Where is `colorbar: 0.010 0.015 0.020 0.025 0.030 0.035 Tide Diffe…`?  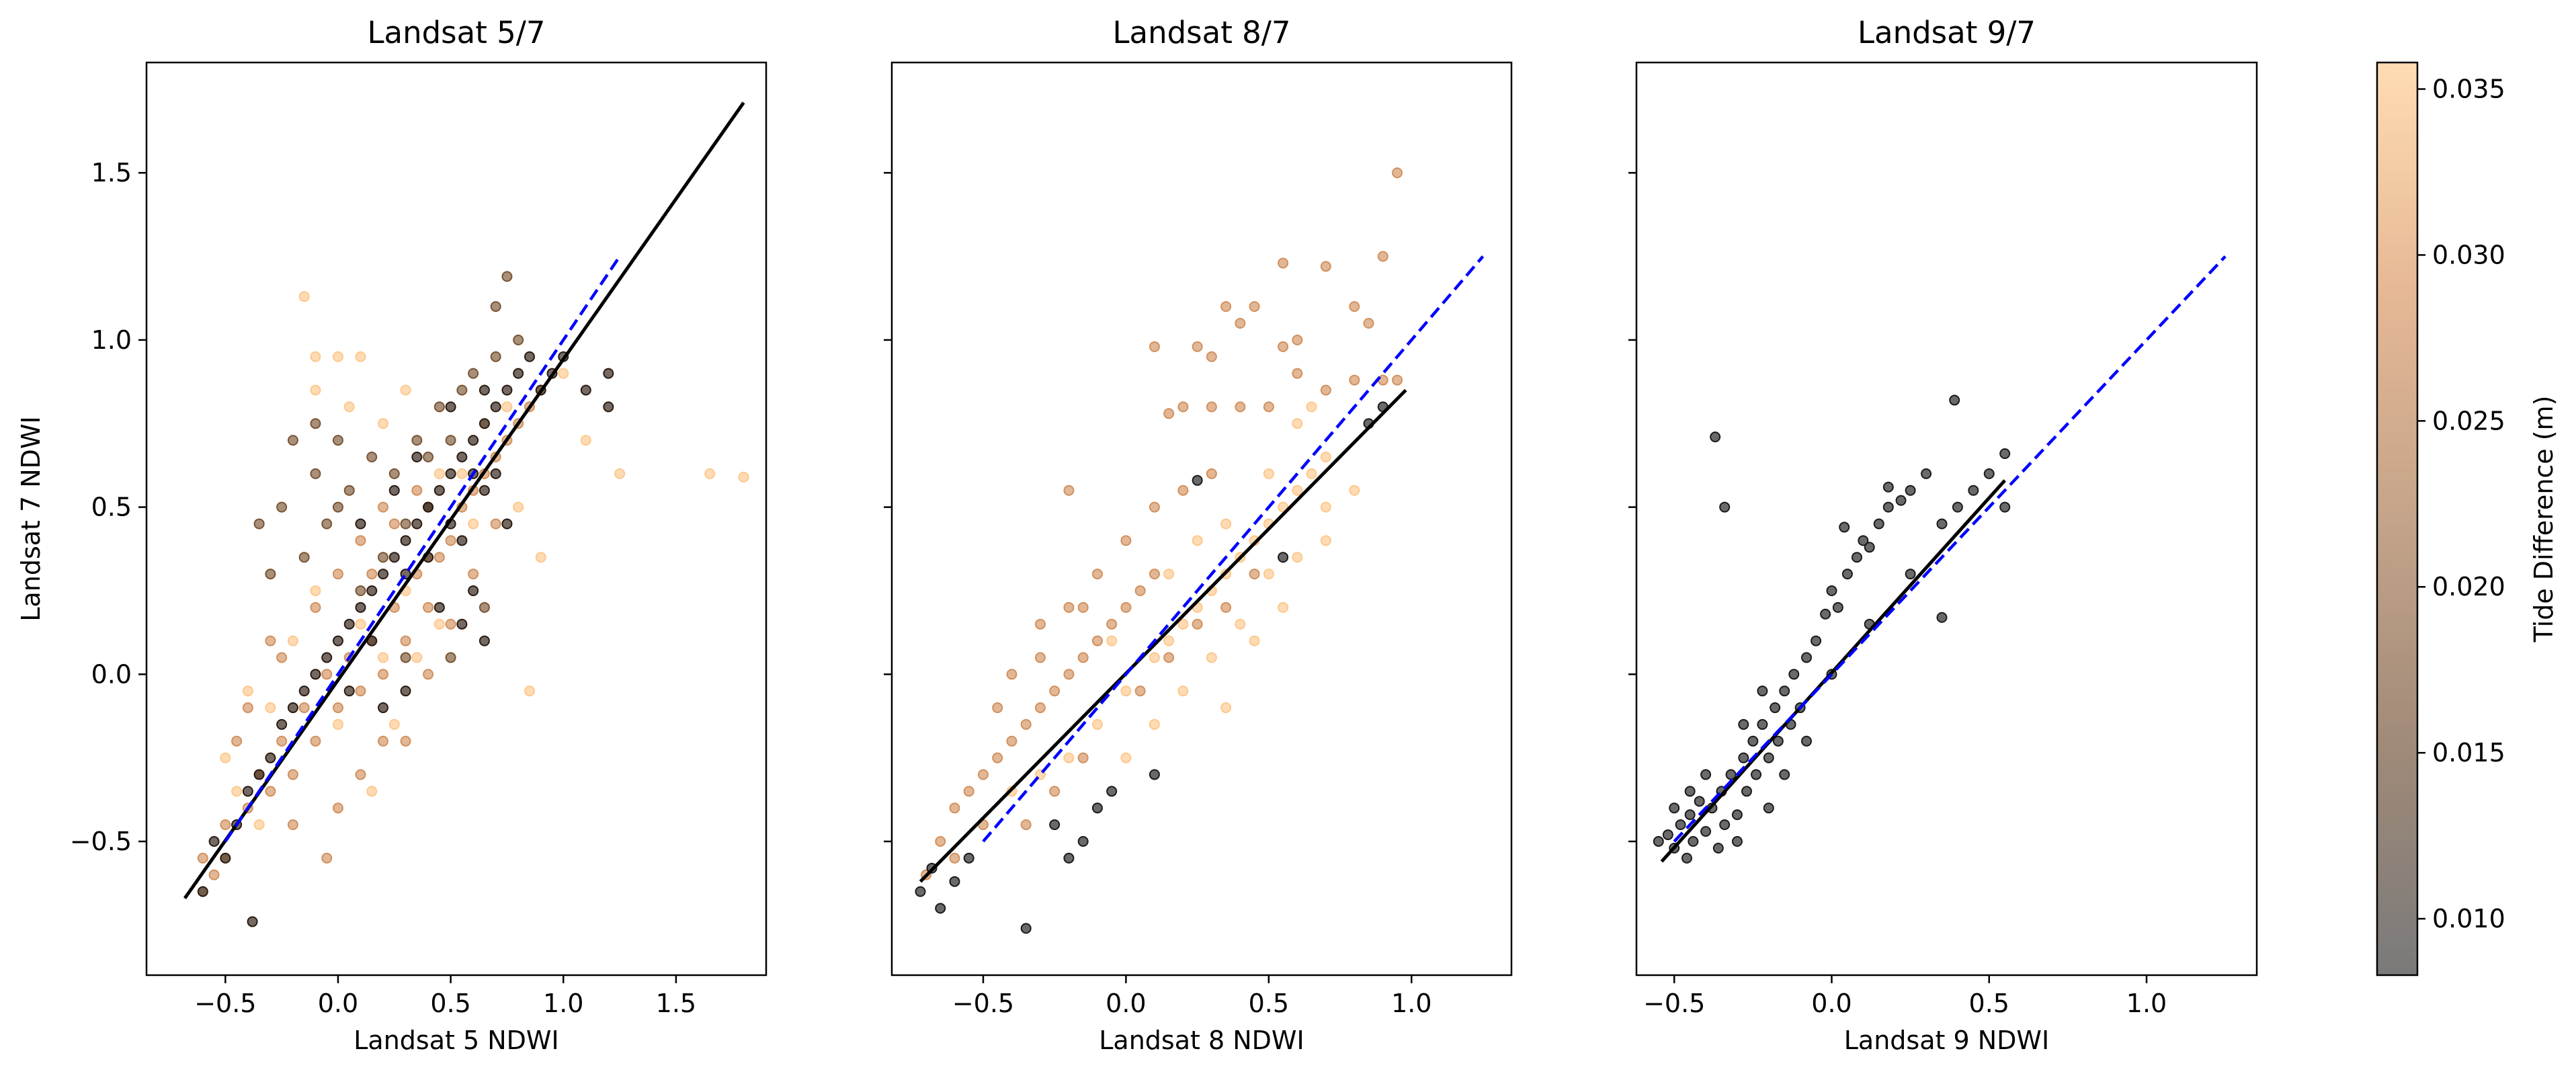
colorbar: 0.010 0.015 0.020 0.025 0.030 0.035 Tide Diffe… is located at coordinates (2467, 519).